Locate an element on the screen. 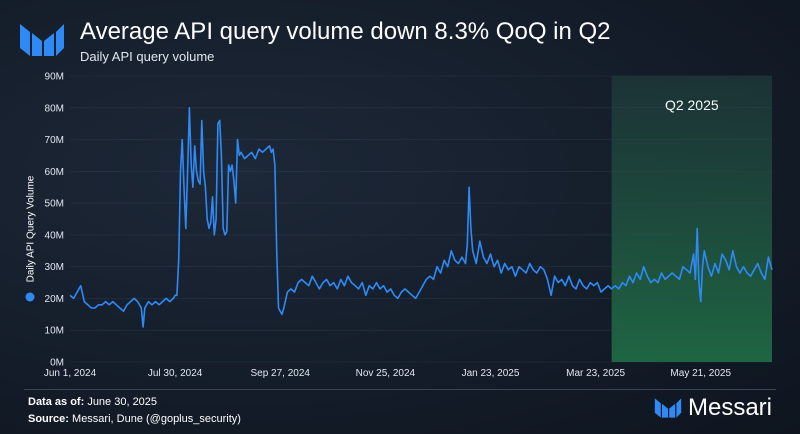 The height and width of the screenshot is (434, 800). brand-logo: Messari is located at coordinates (713, 408).